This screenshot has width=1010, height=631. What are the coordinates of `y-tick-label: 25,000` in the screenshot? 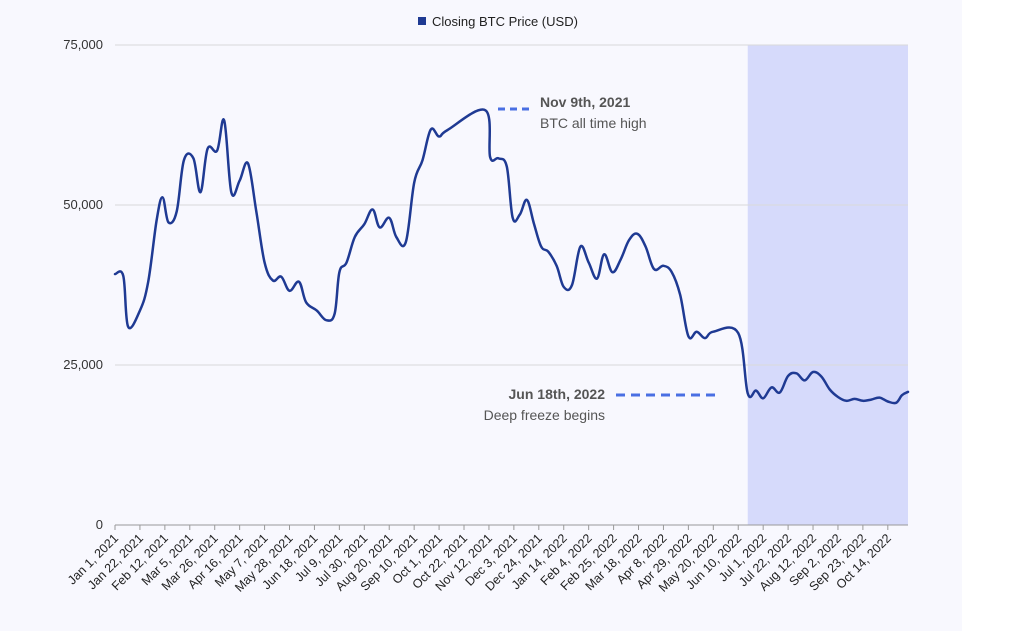 It's located at (83, 364).